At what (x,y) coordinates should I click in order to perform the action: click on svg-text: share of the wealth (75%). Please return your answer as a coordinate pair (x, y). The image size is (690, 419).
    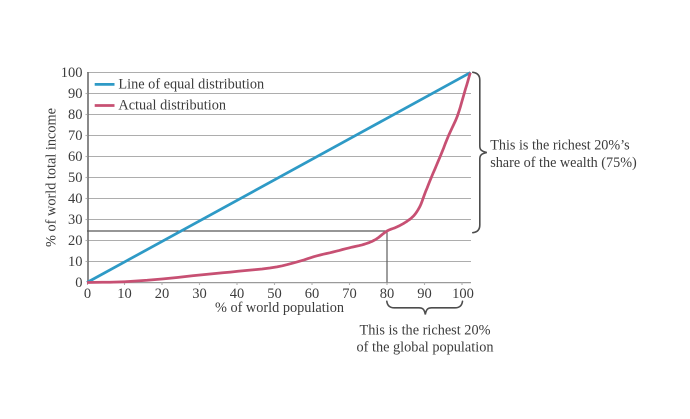
    Looking at the image, I should click on (563, 163).